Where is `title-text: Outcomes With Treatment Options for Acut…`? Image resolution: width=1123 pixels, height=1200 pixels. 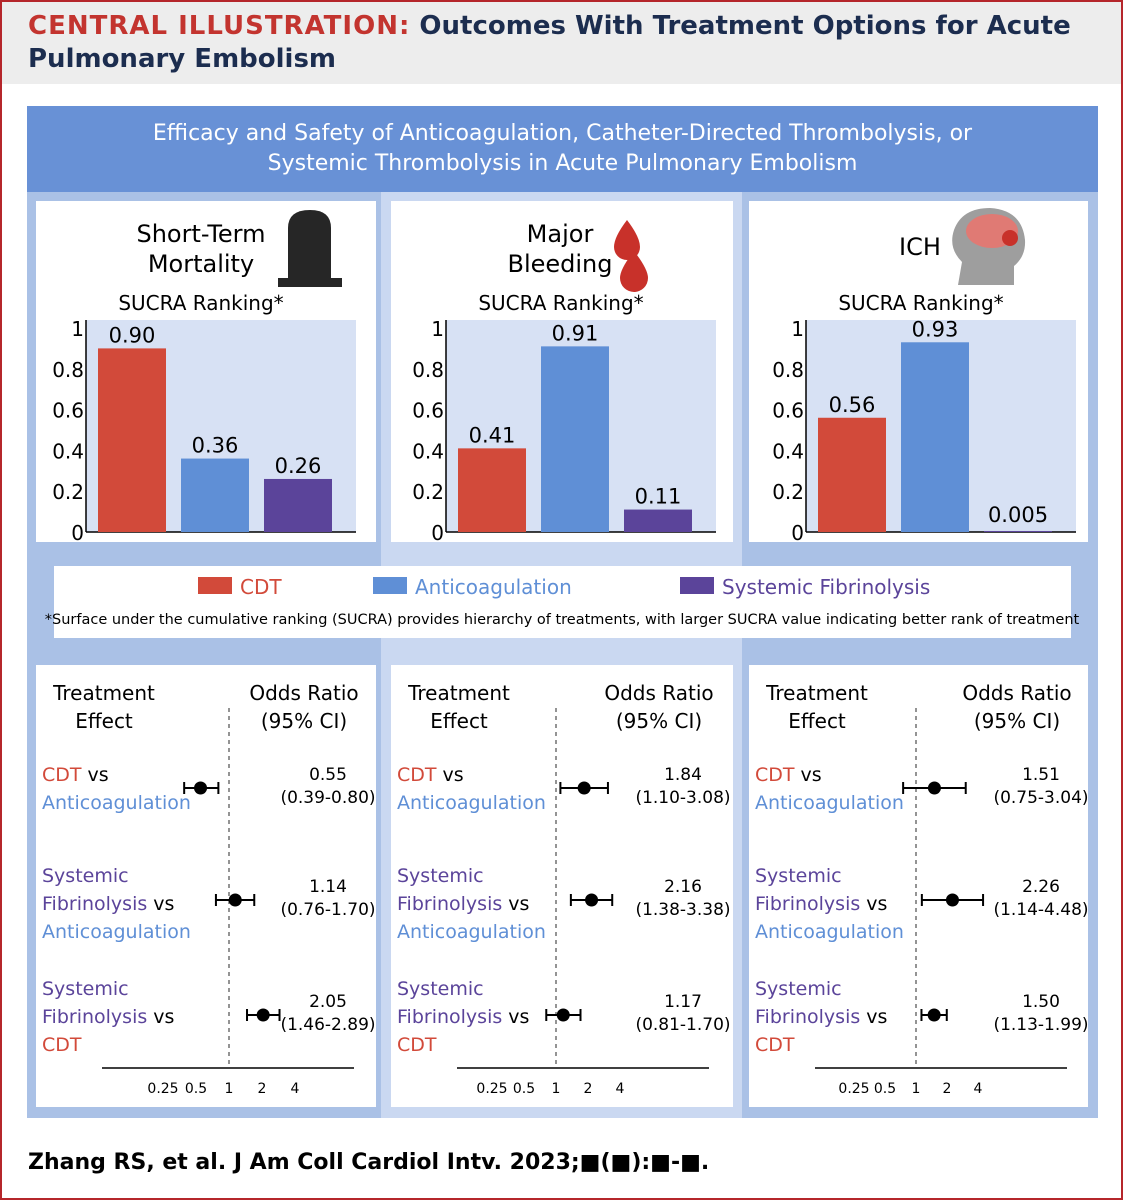 title-text: Outcomes With Treatment Options for Acut… is located at coordinates (745, 26).